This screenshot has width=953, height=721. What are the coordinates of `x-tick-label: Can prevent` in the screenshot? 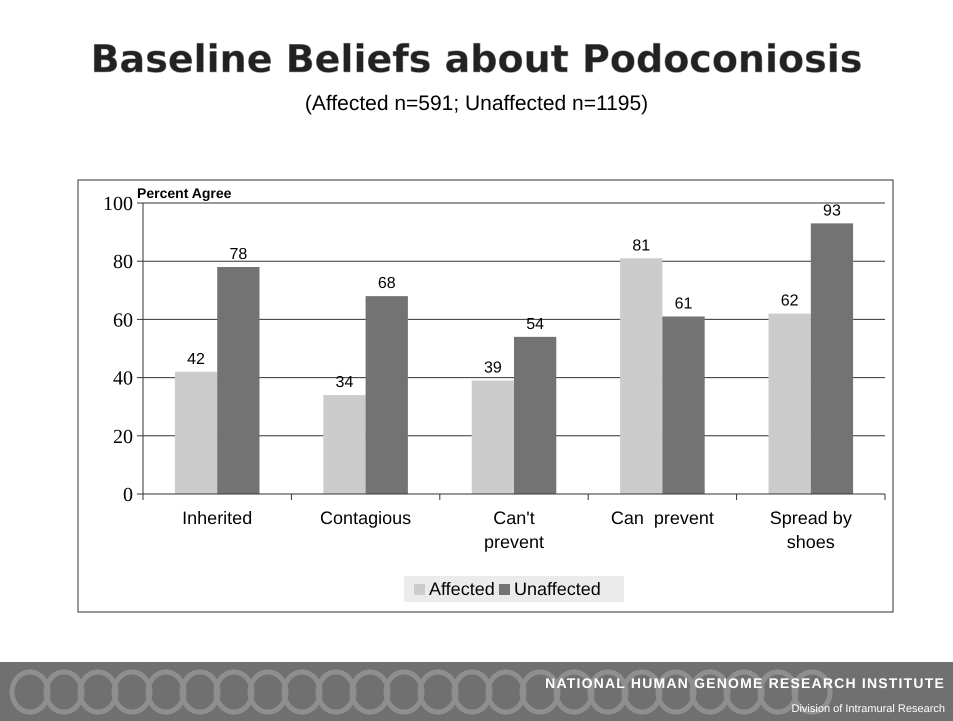 It's located at (662, 518).